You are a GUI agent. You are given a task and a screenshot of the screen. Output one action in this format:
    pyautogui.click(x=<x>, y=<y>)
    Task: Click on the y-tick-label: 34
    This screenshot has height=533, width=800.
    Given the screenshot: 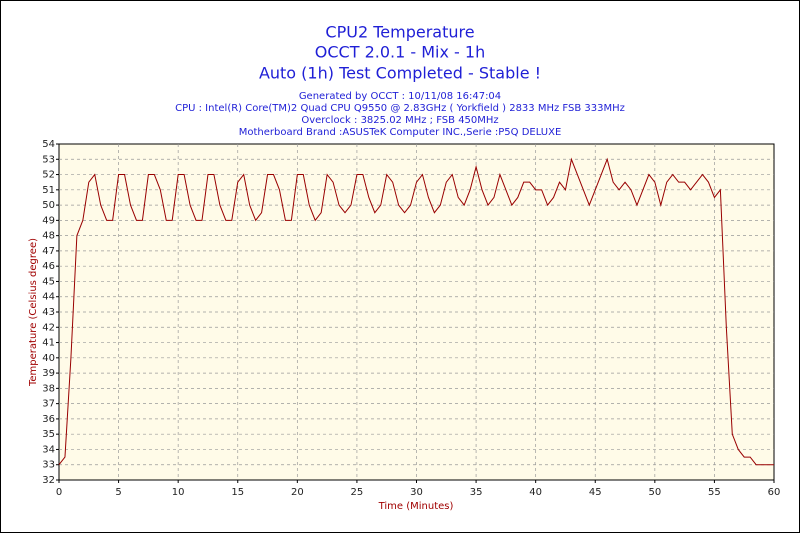 What is the action you would take?
    pyautogui.click(x=48, y=449)
    